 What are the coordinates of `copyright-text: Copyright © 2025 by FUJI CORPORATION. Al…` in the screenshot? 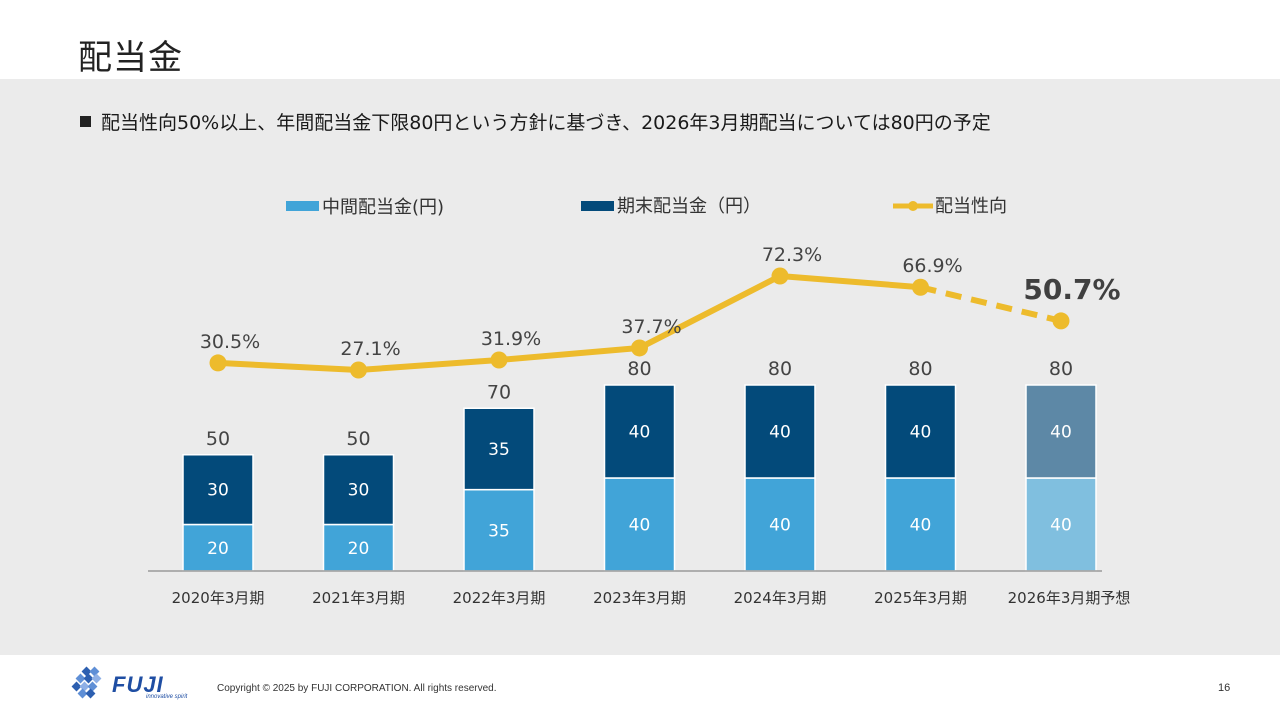 It's located at (357, 688).